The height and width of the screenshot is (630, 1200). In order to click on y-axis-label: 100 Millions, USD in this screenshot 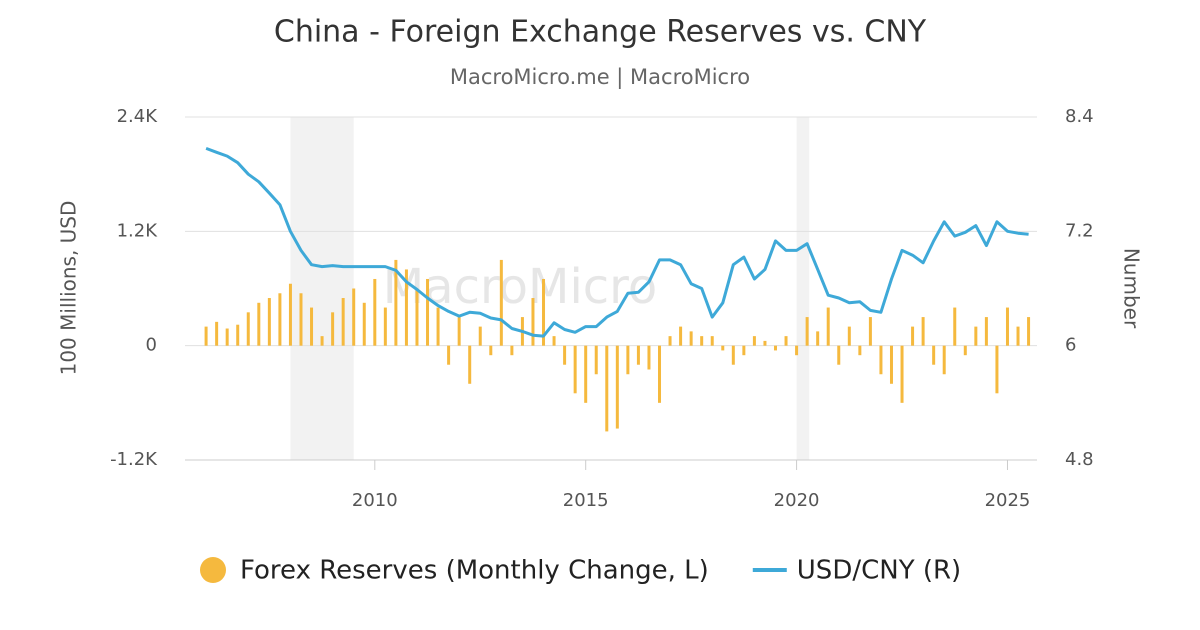, I will do `click(69, 288)`.